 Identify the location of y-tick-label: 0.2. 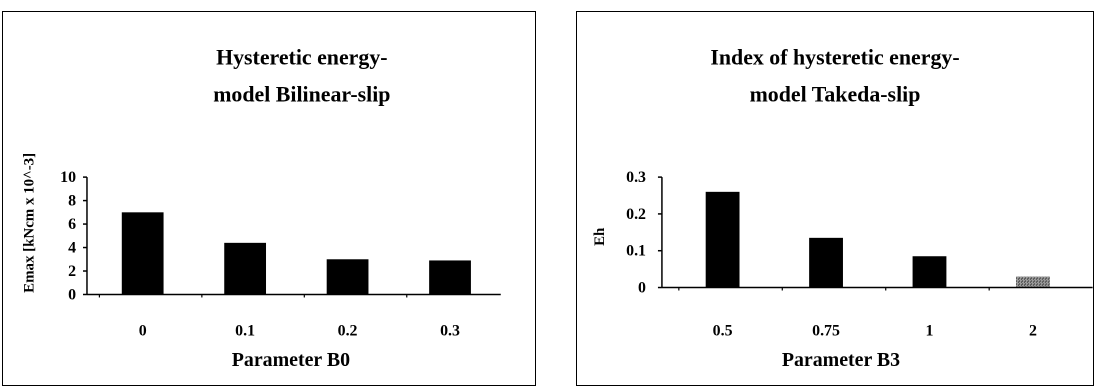
(636, 214).